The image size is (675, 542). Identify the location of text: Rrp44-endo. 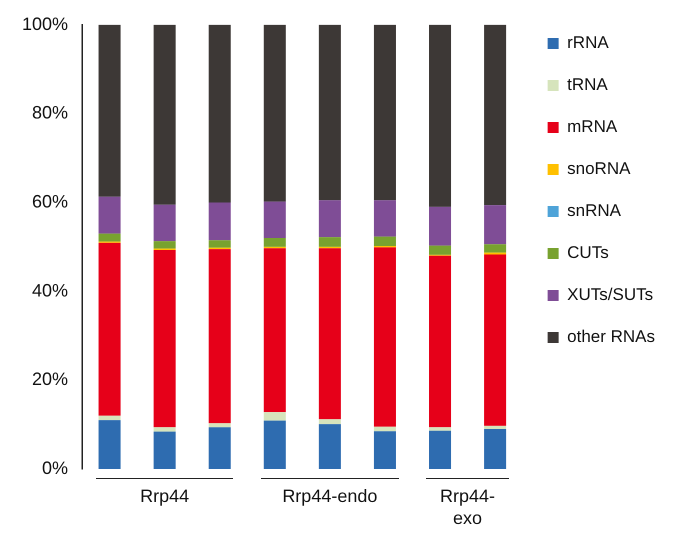
(329, 496).